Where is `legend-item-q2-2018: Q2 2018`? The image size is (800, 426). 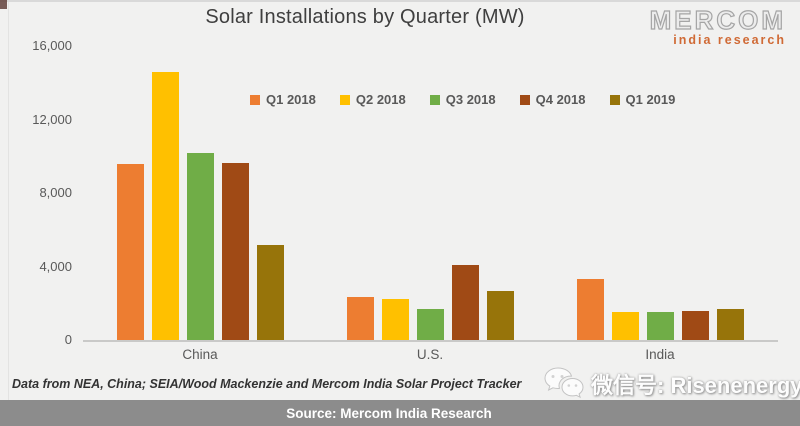
legend-item-q2-2018: Q2 2018 is located at coordinates (372, 99).